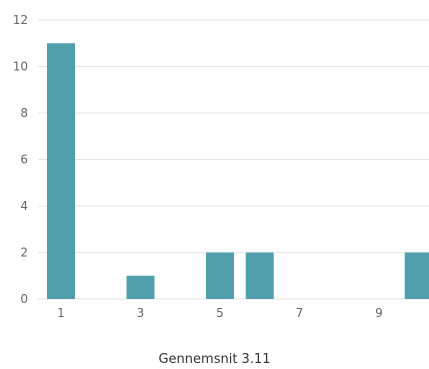  I want to click on x-axis-ticks: 1 3 5 7 9, so click(220, 313).